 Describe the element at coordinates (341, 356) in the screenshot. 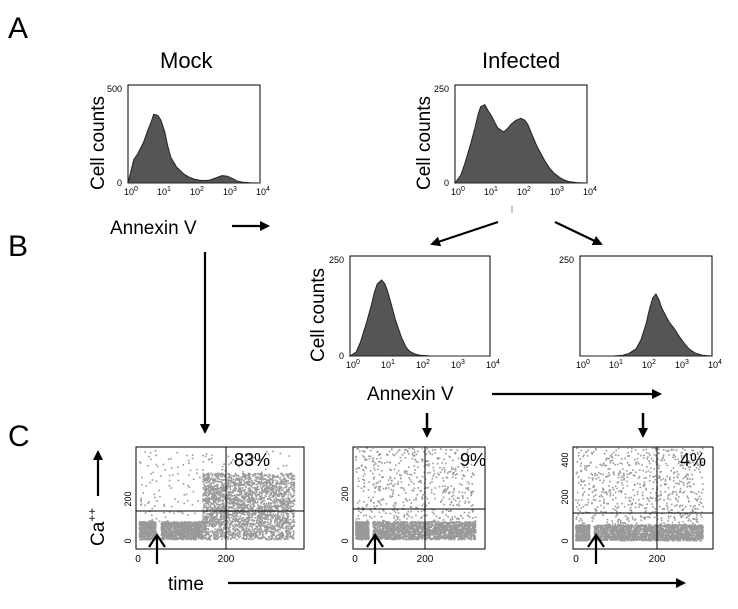

I see `histB-low-ytick-min: 0` at that location.